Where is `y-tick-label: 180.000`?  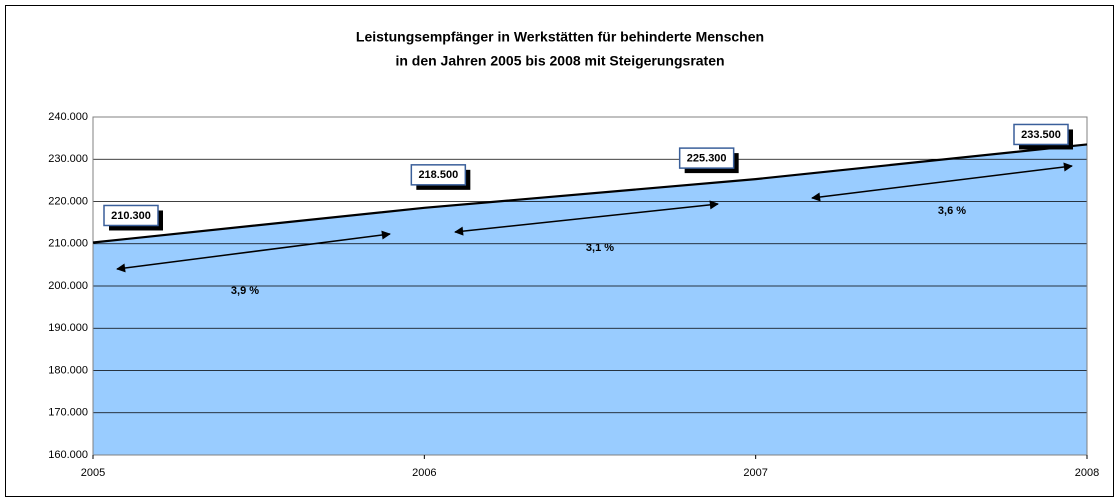
y-tick-label: 180.000 is located at coordinates (68, 370).